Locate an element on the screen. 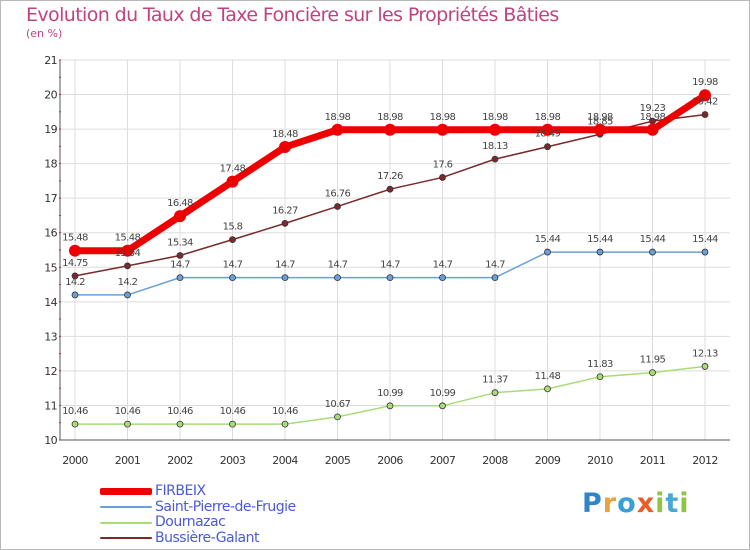 Image resolution: width=750 pixels, height=550 pixels. data-label-dournazac: 12.13 is located at coordinates (705, 353).